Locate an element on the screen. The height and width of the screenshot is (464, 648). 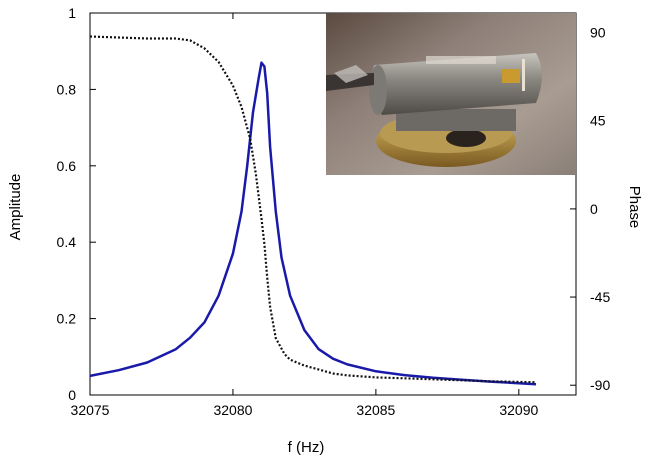
tuning-fork-photo-image is located at coordinates (451, 94).